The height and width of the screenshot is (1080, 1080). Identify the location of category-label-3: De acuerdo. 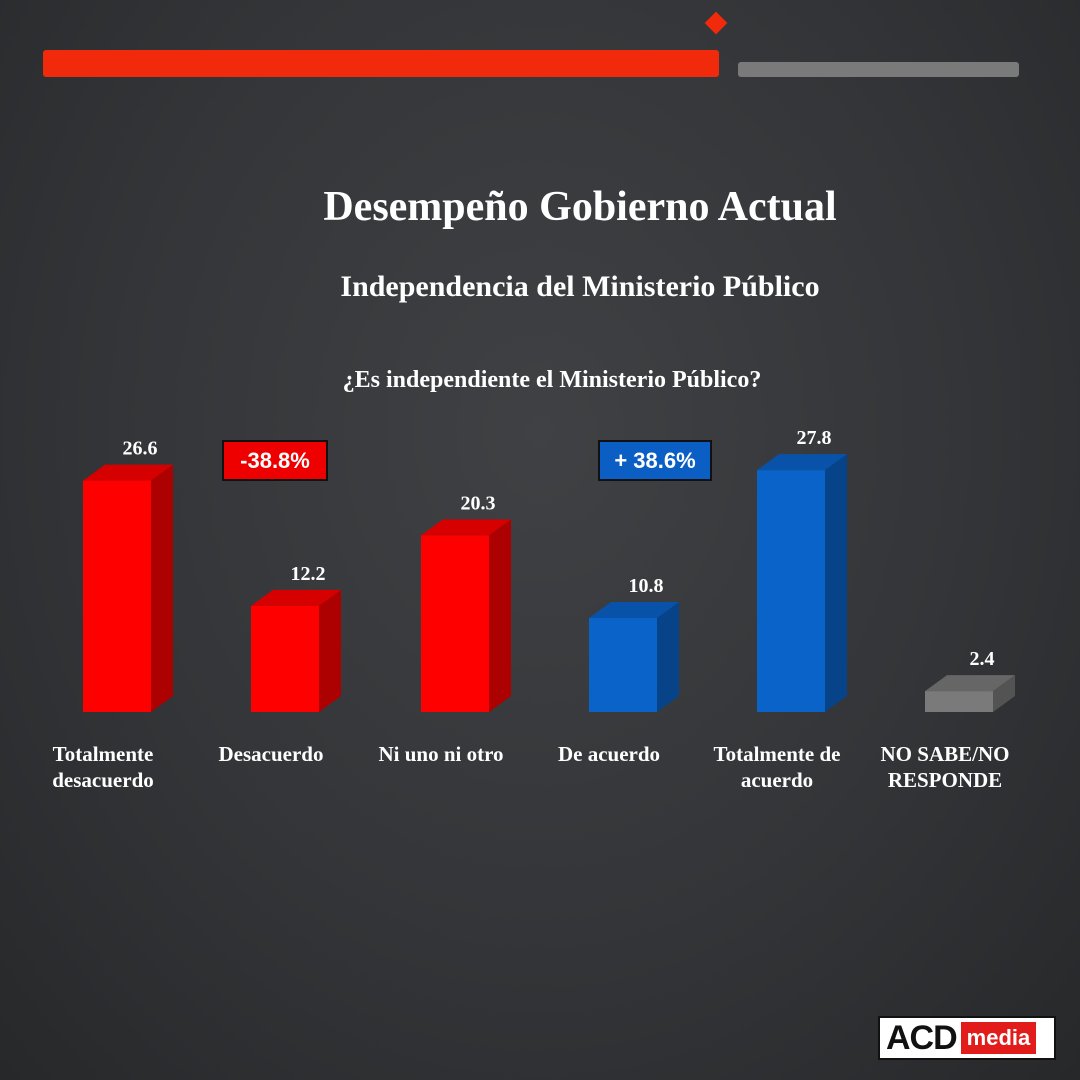
(609, 754).